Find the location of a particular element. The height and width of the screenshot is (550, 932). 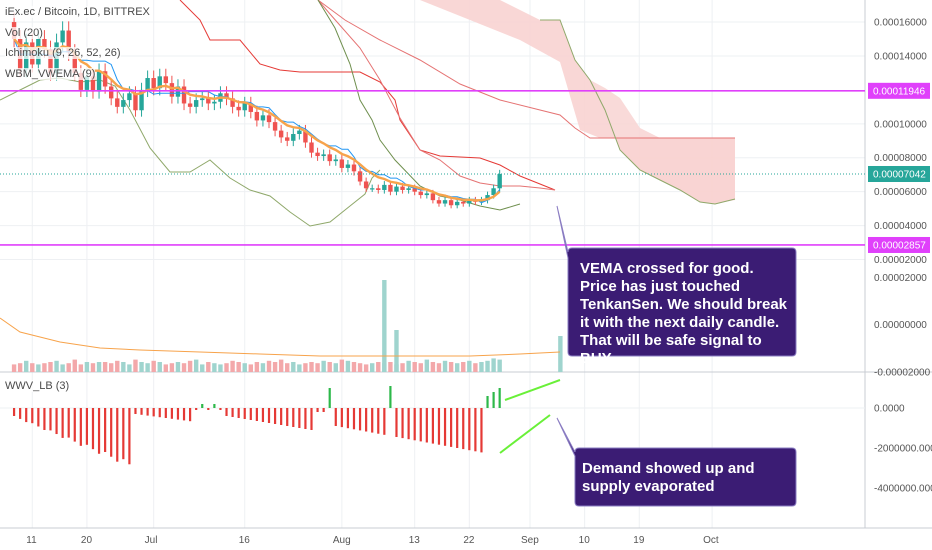

callout-demand-box is located at coordinates (676, 462).